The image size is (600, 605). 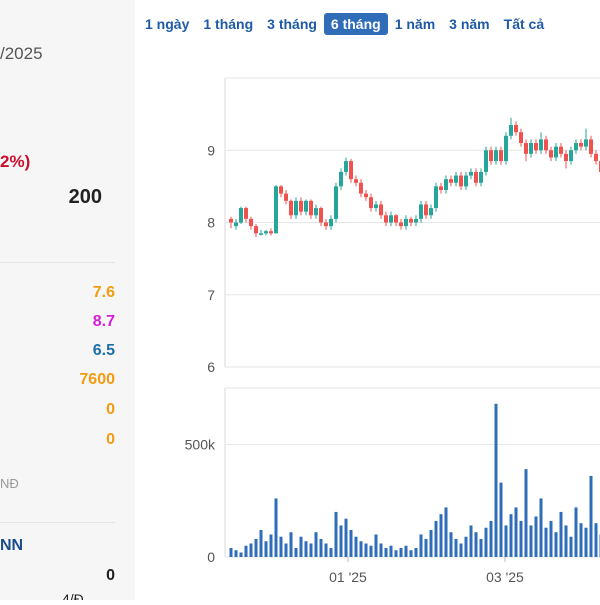 I want to click on tab-period-4: 1 năm, so click(x=415, y=24).